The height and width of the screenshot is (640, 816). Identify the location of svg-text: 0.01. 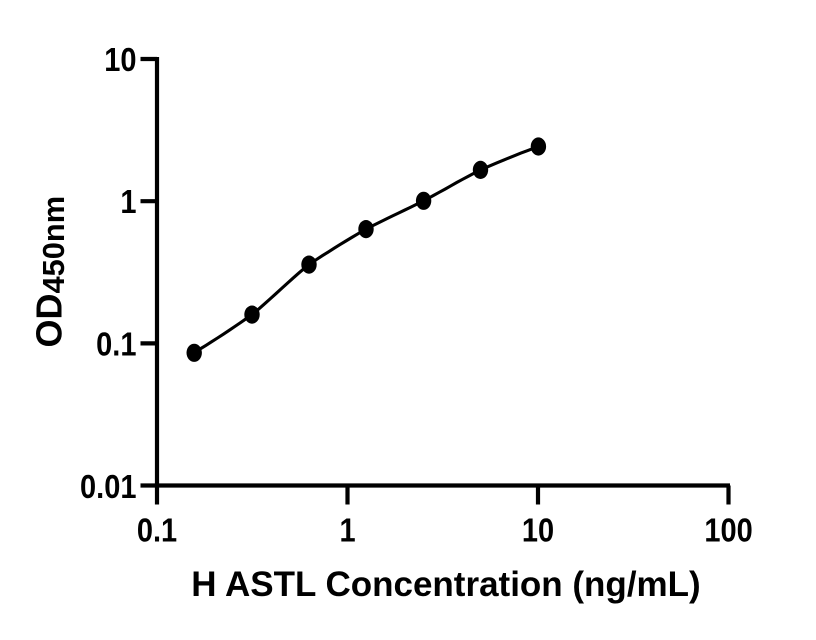
(108, 486).